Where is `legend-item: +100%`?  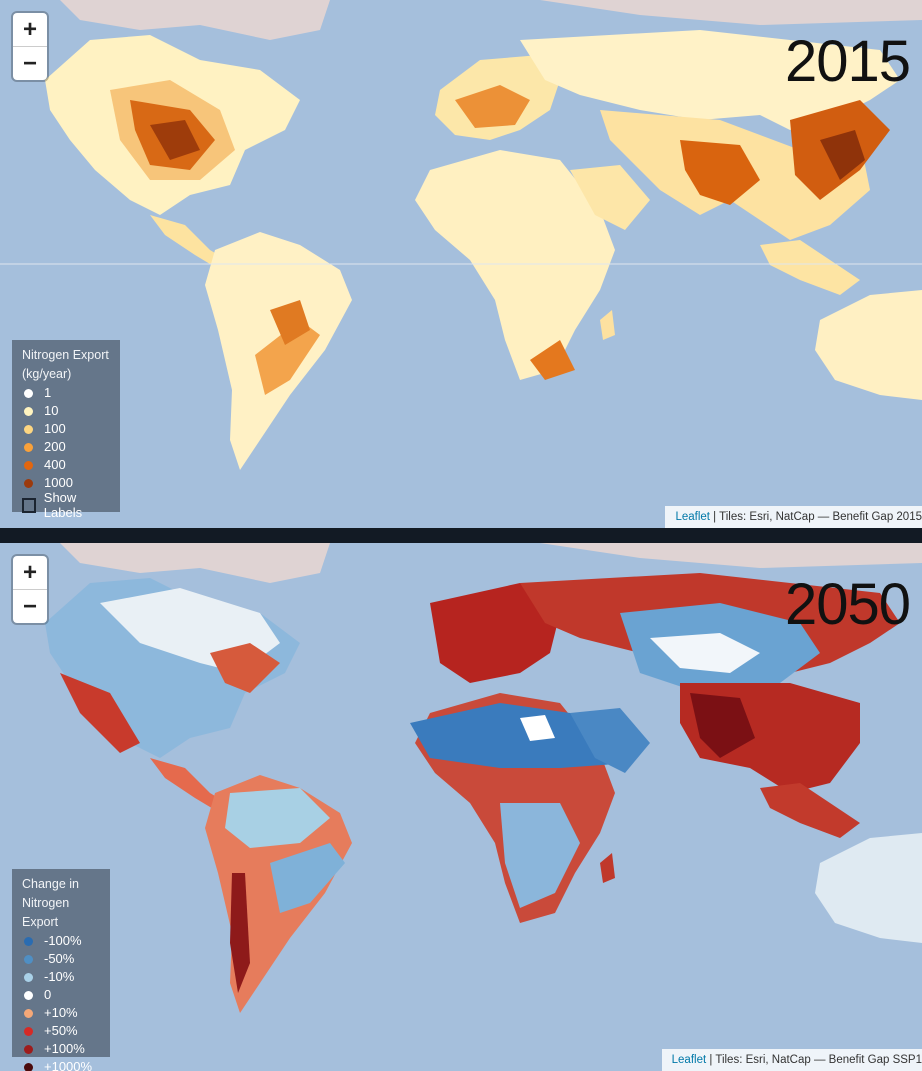
legend-item: +100% is located at coordinates (61, 1049).